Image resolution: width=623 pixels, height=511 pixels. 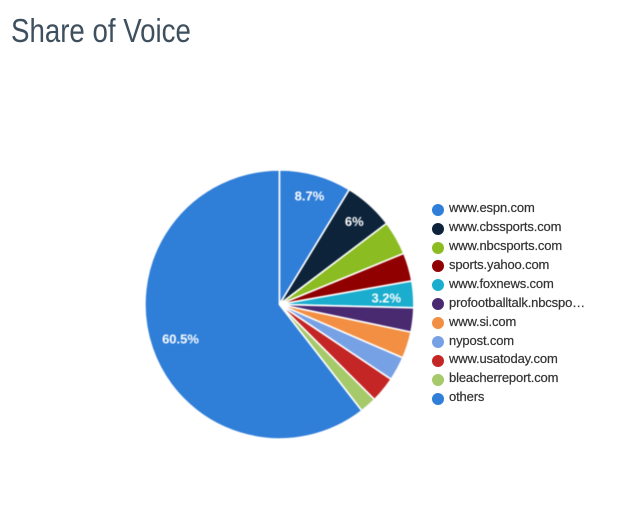 What do you see at coordinates (310, 196) in the screenshot?
I see `svg-text: 8.7%` at bounding box center [310, 196].